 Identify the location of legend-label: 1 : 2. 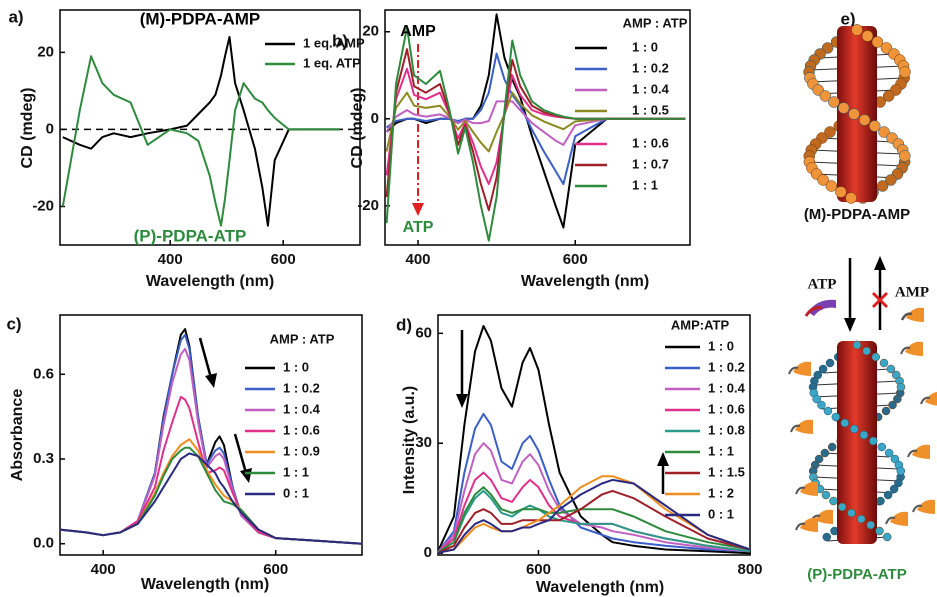
(721, 492).